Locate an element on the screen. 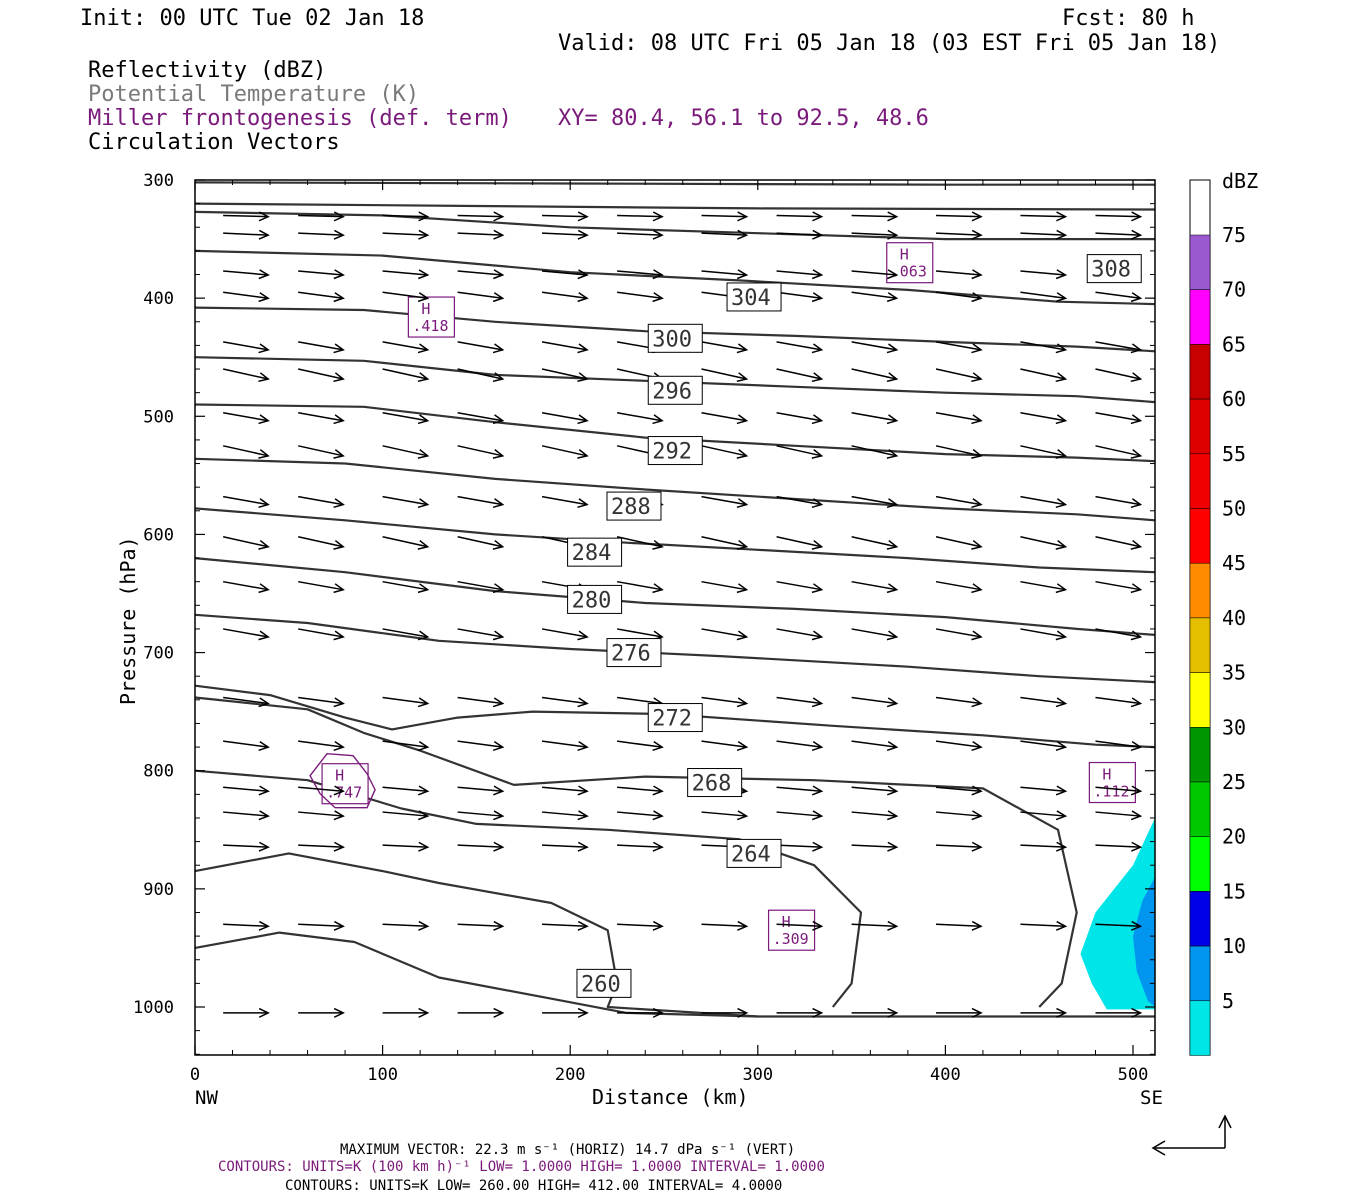  y-tick-label: 400 is located at coordinates (158, 299).